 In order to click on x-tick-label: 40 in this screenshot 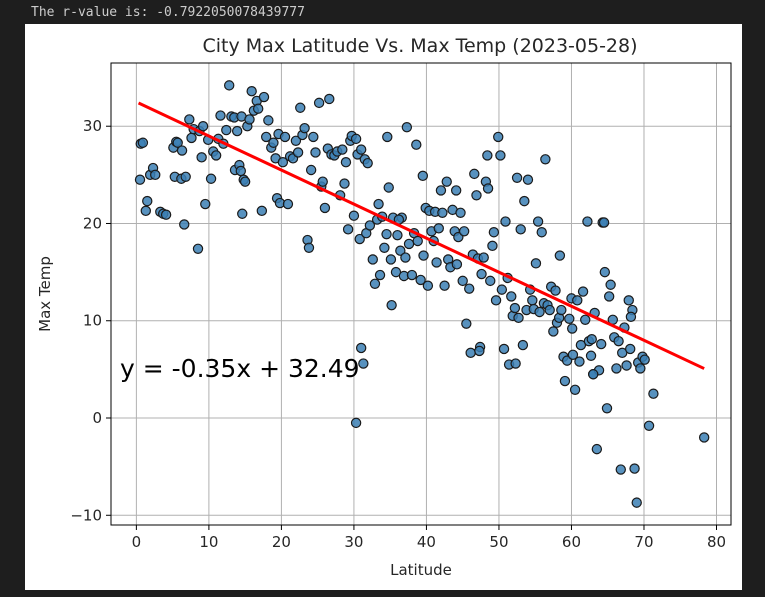, I will do `click(426, 542)`.